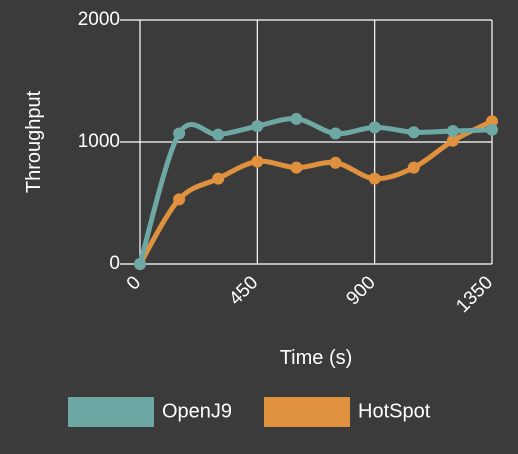 This screenshot has height=454, width=518. Describe the element at coordinates (197, 411) in the screenshot. I see `legend-label-openj9: OpenJ9` at that location.